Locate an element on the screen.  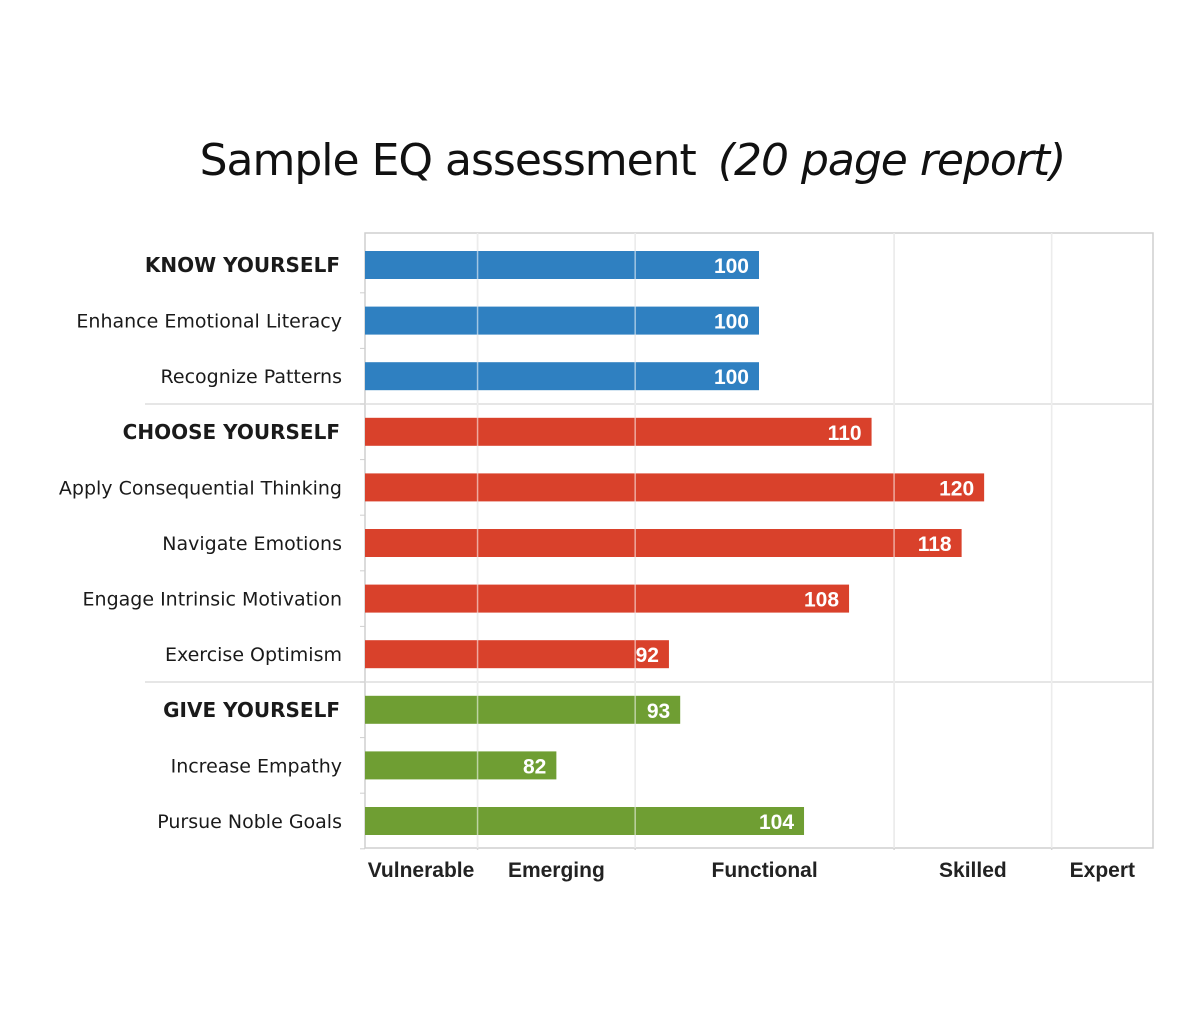
bar-choose-yourself is located at coordinates (618, 431).